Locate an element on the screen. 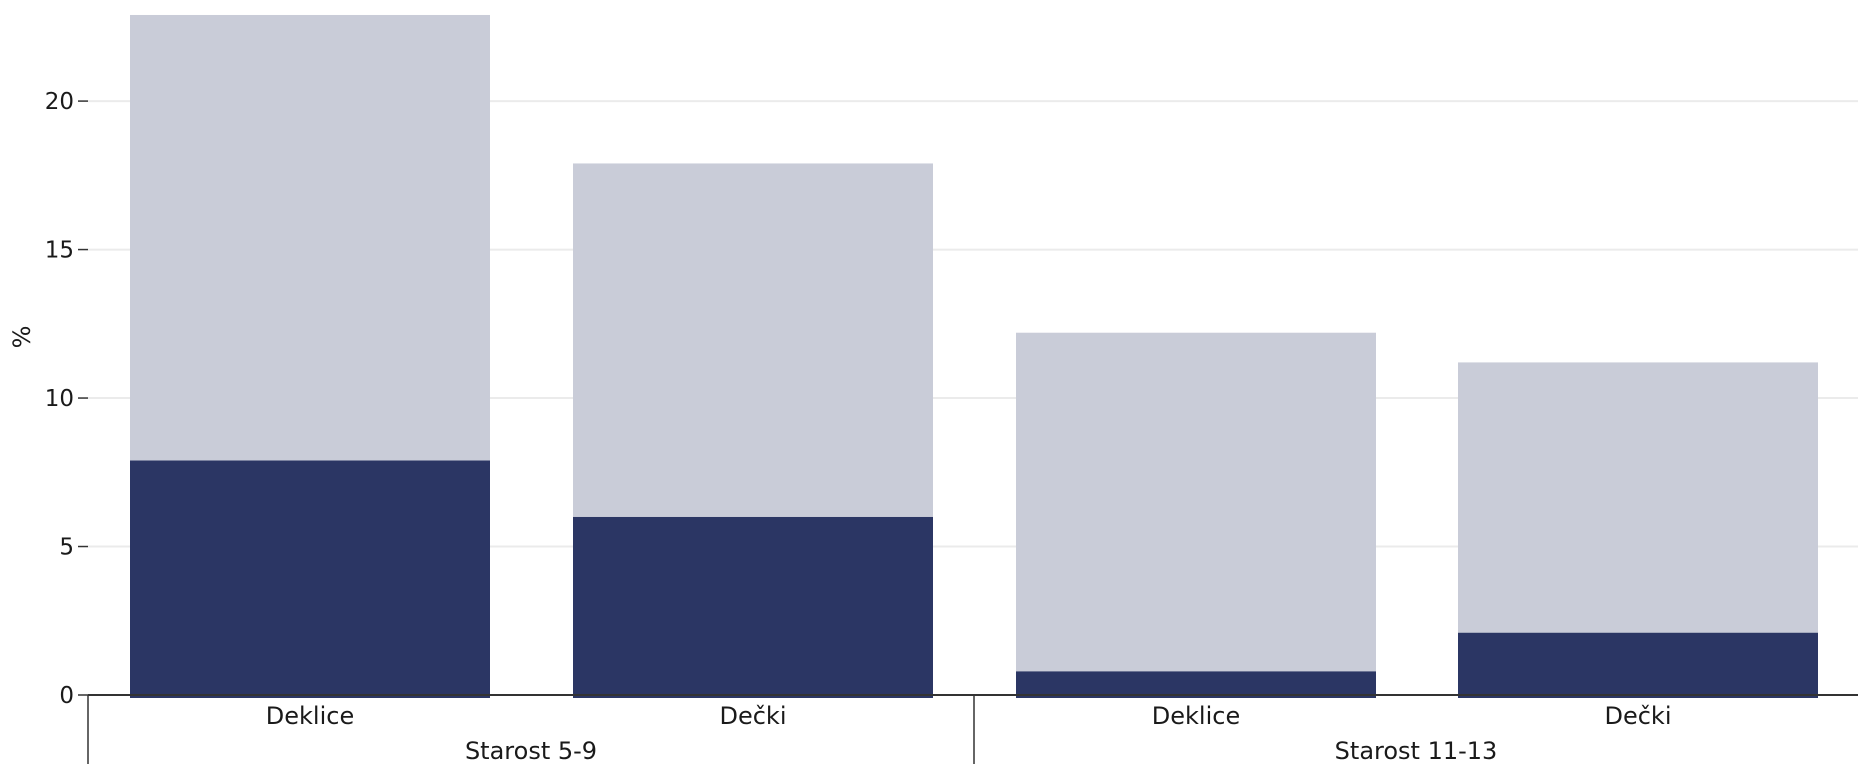 Image resolution: width=1858 pixels, height=764 pixels. y-tick-label: 20 is located at coordinates (59, 102).